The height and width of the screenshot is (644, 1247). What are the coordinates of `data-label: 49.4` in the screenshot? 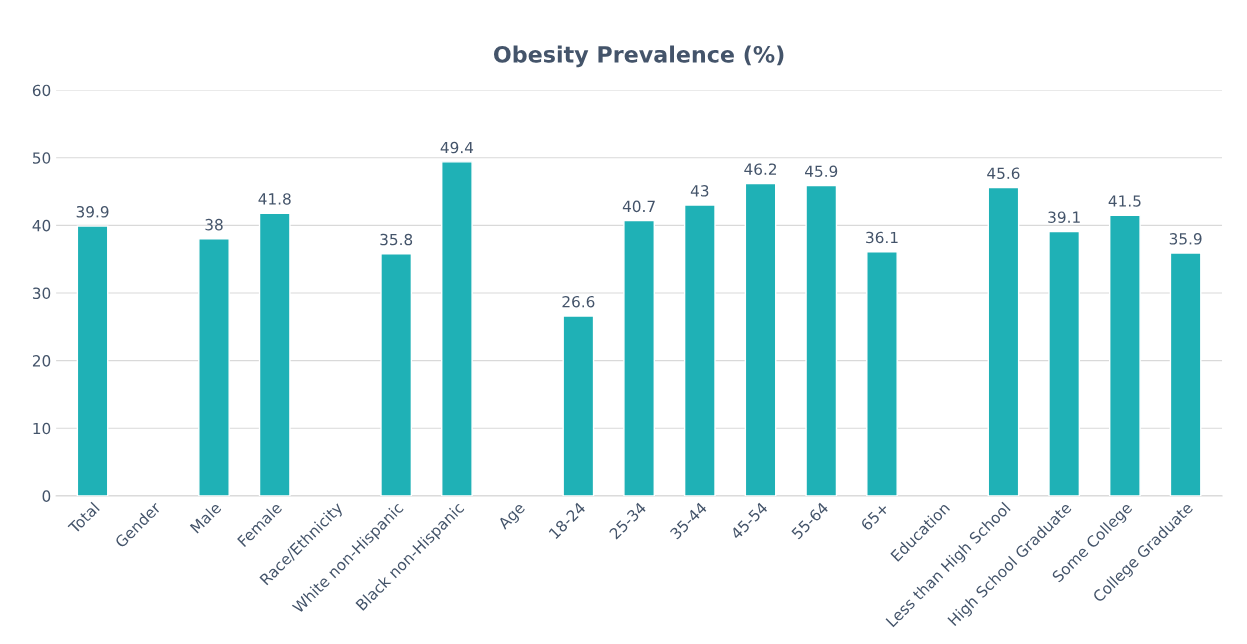 It's located at (457, 147).